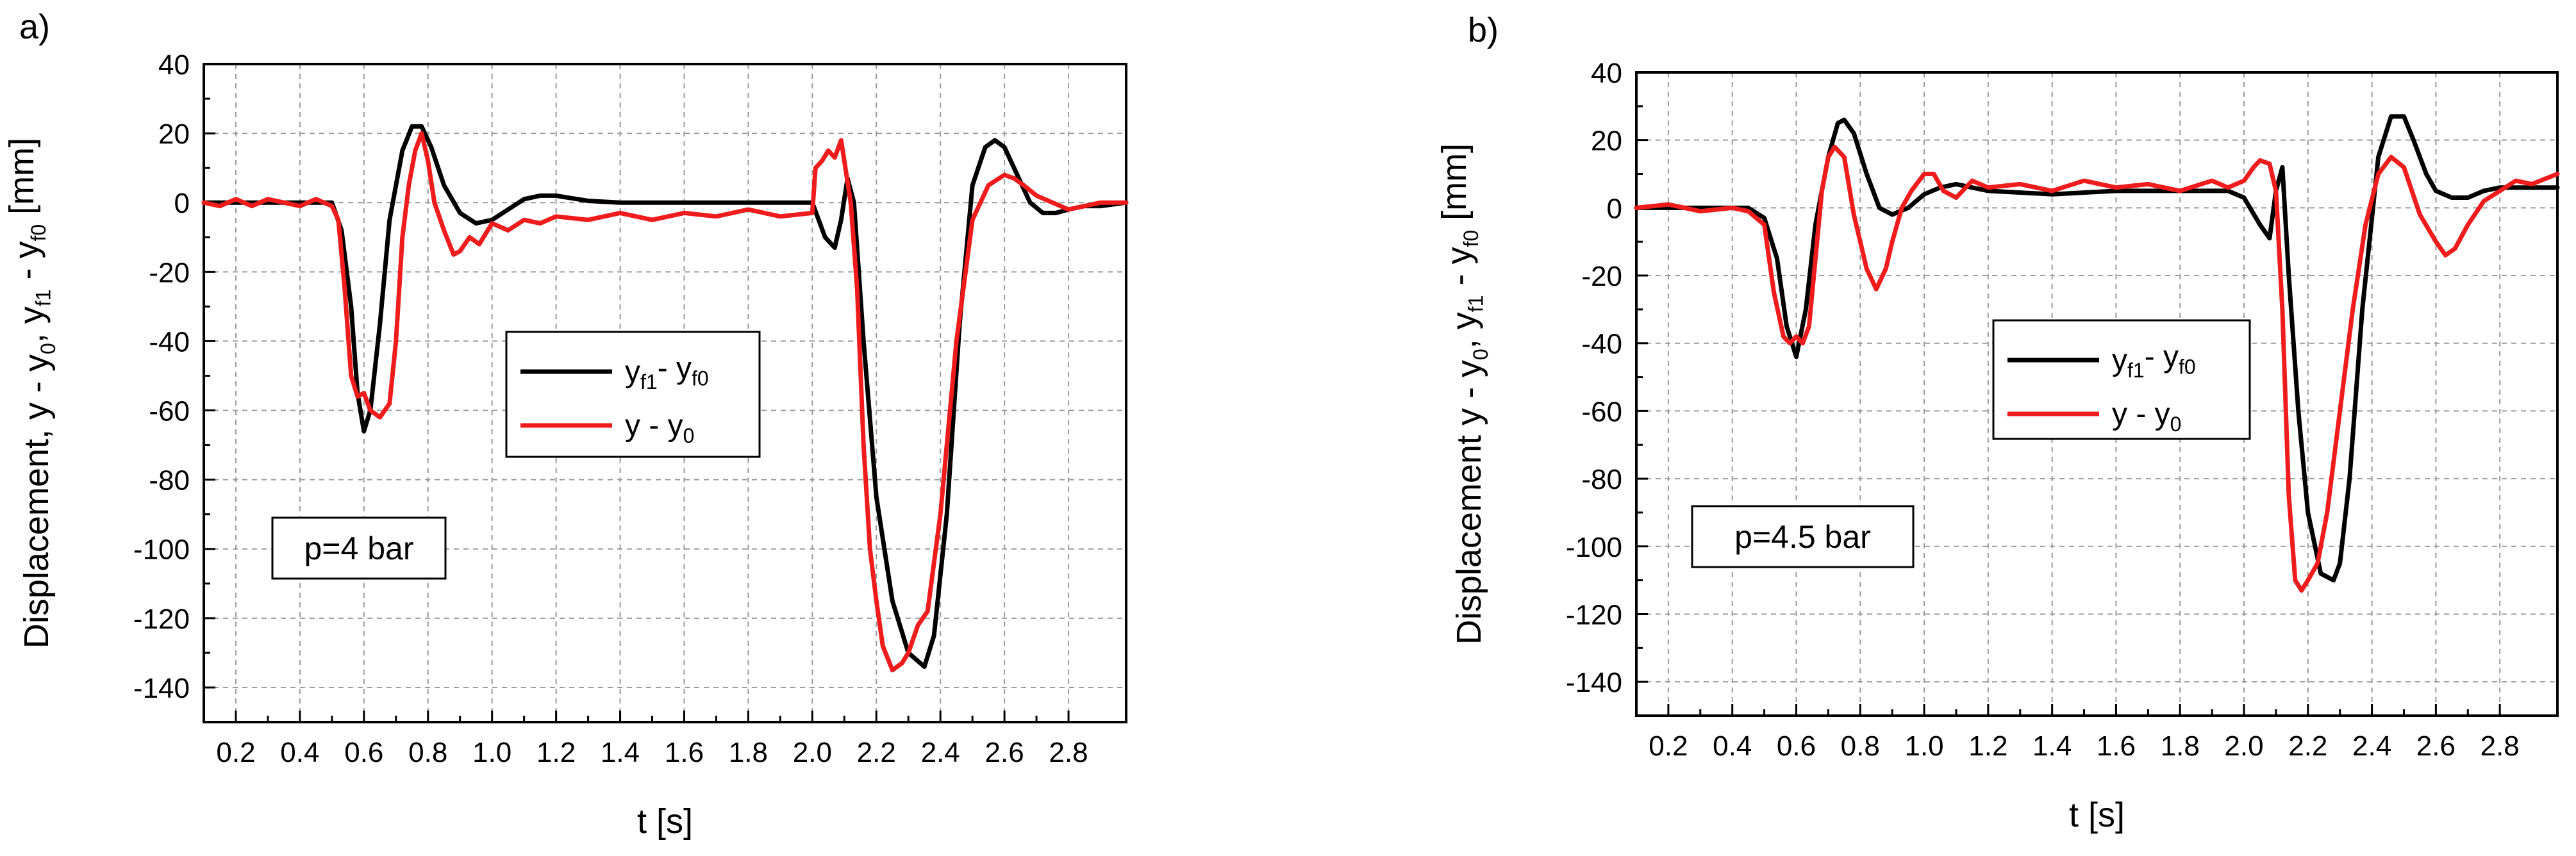 The image size is (2576, 856). Describe the element at coordinates (1463, 395) in the screenshot. I see `y-axis-label: Displacement y - y0, yf1 - yf0 [mm]` at that location.